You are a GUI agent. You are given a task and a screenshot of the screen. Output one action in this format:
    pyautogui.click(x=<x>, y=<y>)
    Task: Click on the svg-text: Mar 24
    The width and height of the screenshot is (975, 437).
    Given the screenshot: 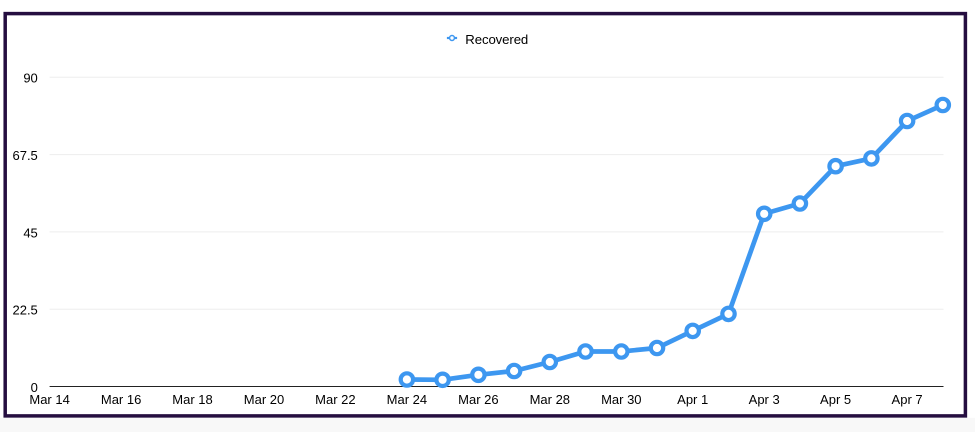 What is the action you would take?
    pyautogui.click(x=407, y=399)
    